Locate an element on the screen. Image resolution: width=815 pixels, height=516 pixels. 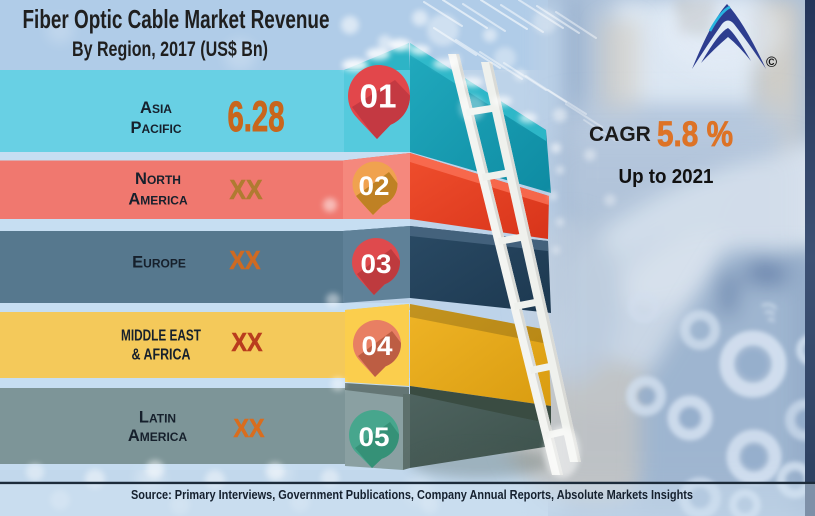
svg-text: 01 is located at coordinates (378, 96).